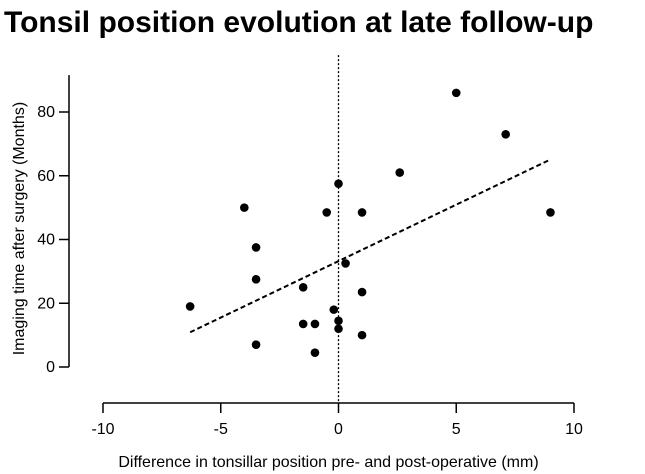  Describe the element at coordinates (46, 176) in the screenshot. I see `y-tick-label: 60` at that location.